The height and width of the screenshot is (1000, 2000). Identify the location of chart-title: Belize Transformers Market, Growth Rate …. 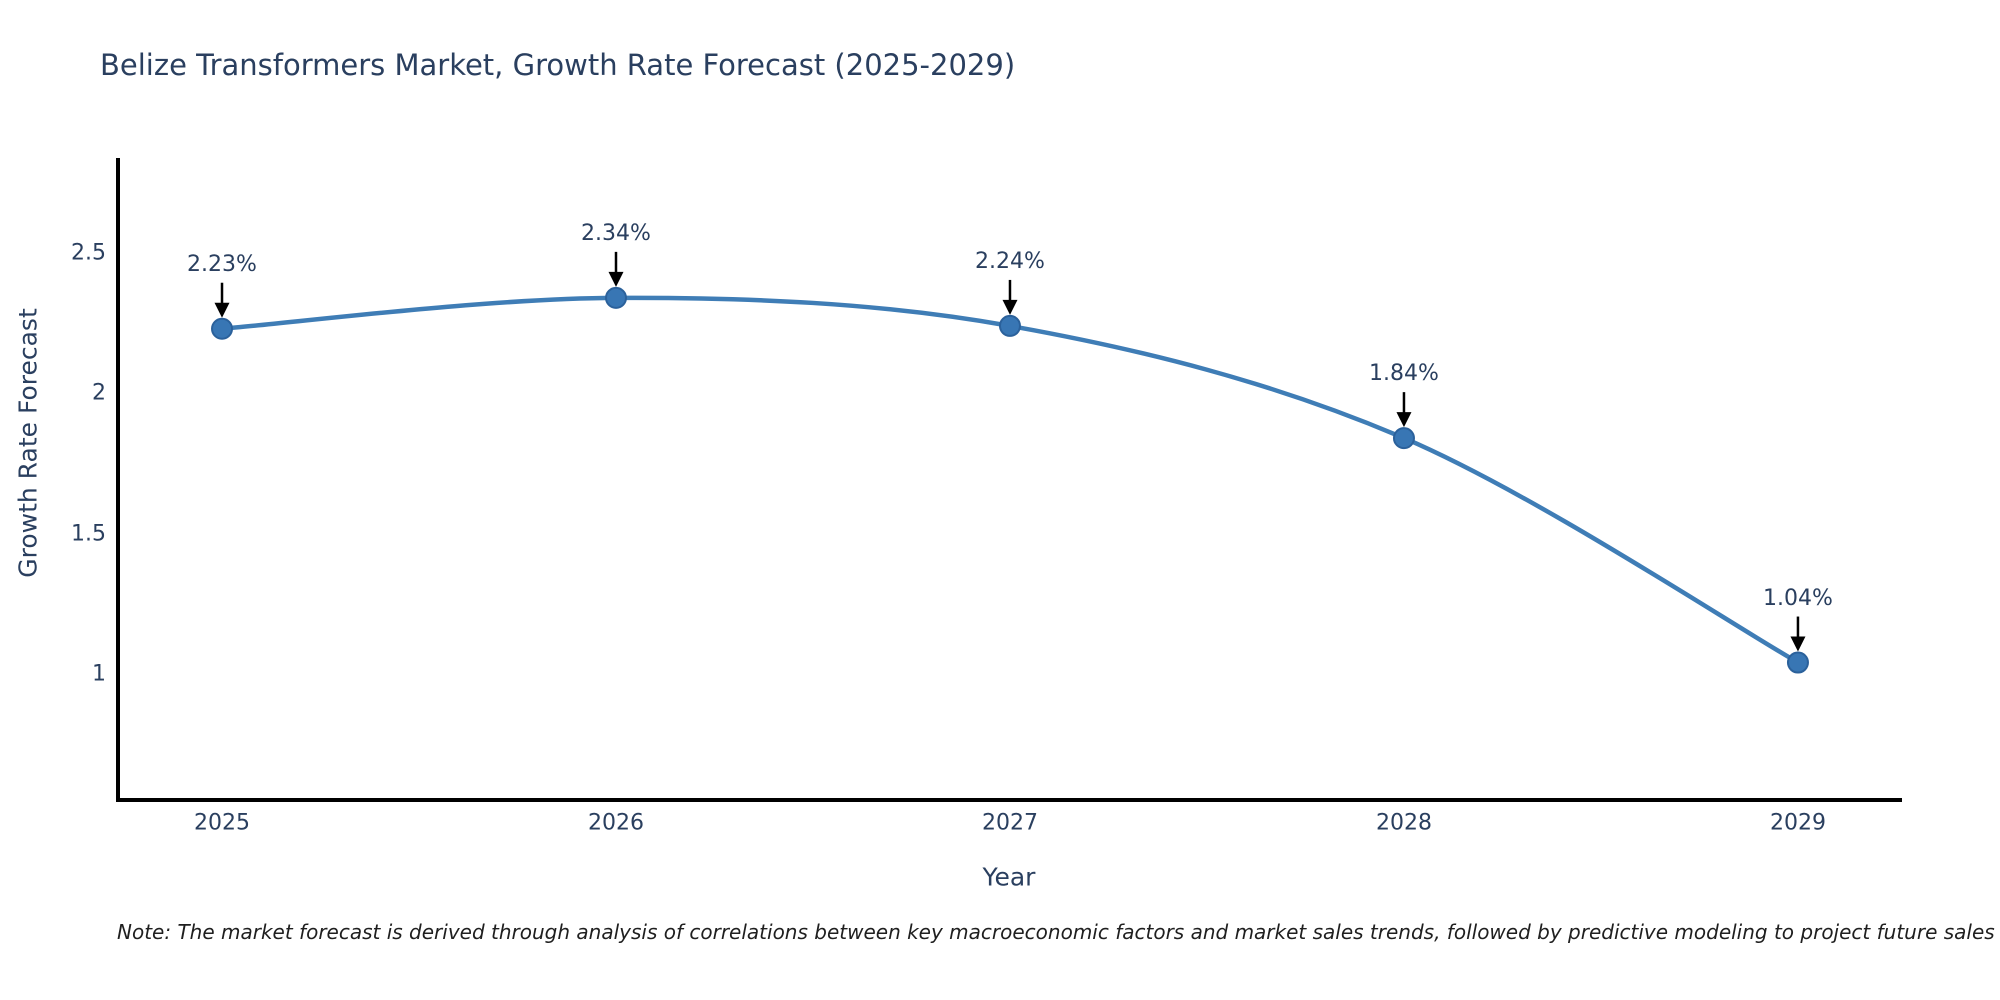
(558, 65).